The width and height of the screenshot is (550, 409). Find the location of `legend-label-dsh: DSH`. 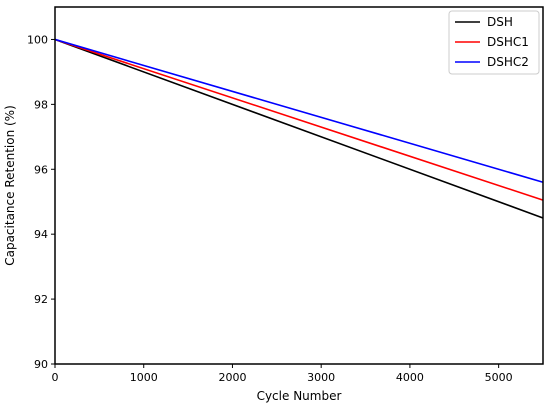

legend-label-dsh: DSH is located at coordinates (500, 22).